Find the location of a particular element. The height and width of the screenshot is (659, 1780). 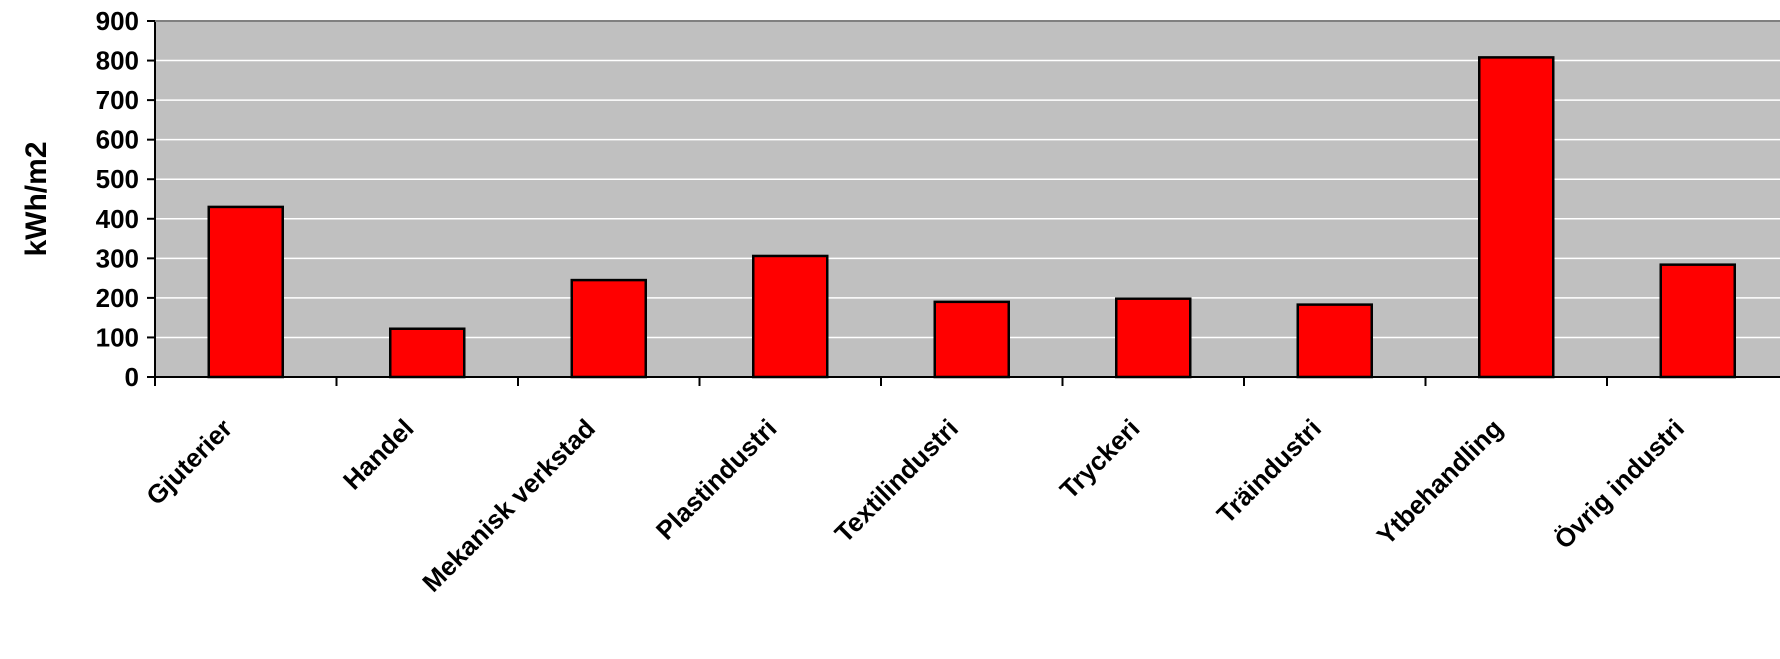

y-tick-label: 0 is located at coordinates (132, 377).